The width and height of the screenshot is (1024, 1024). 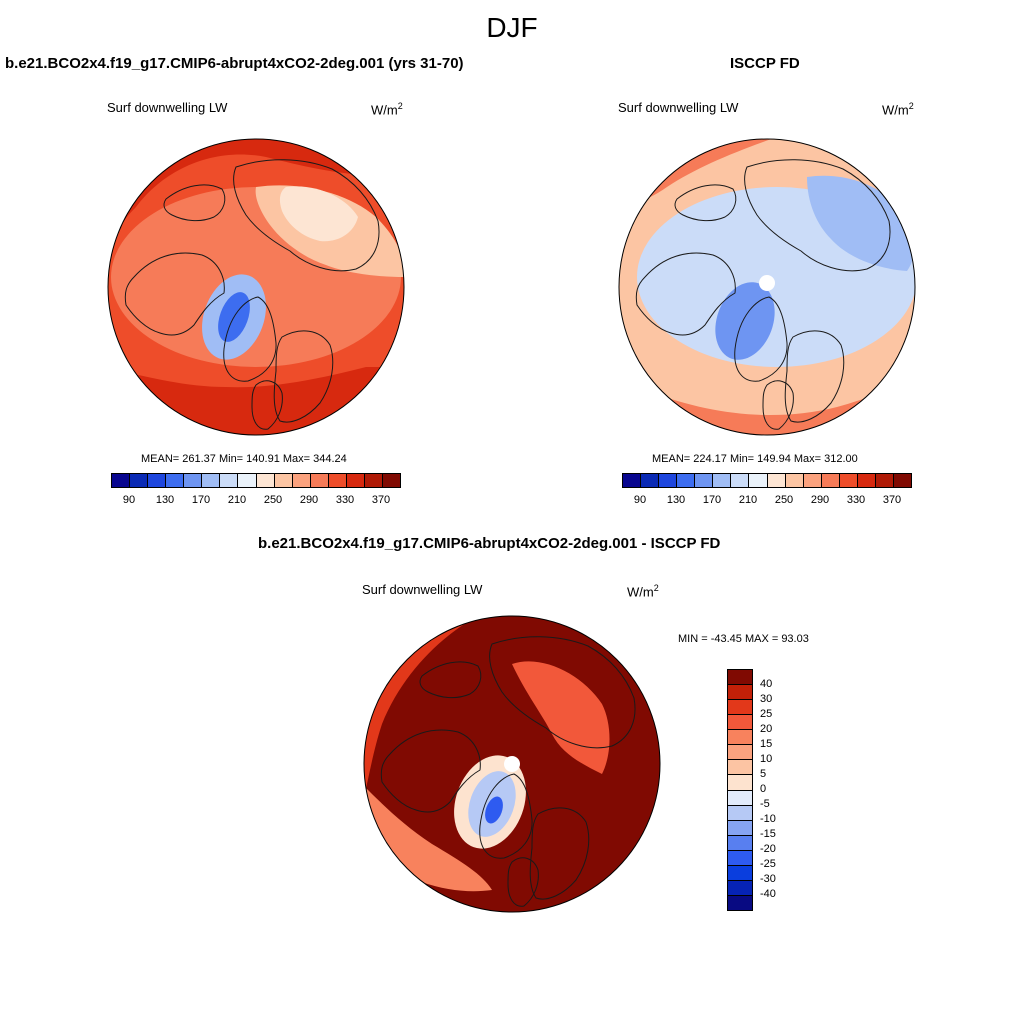 I want to click on figure-title: DJF, so click(x=512, y=27).